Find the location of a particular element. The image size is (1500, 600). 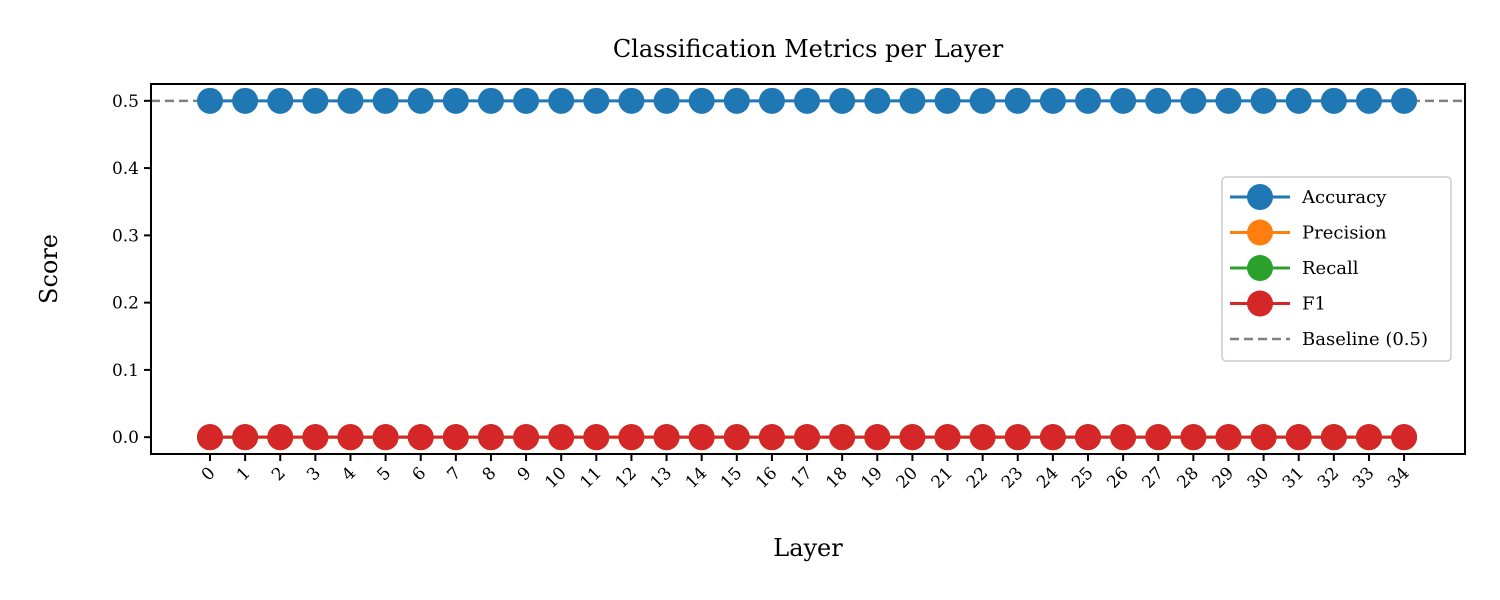

x-tick-label: 34 is located at coordinates (1398, 477).